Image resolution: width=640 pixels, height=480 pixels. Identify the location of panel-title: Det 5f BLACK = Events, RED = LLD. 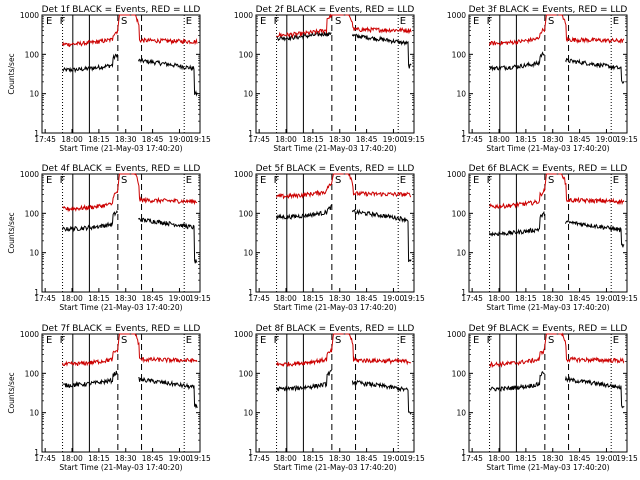
(335, 169).